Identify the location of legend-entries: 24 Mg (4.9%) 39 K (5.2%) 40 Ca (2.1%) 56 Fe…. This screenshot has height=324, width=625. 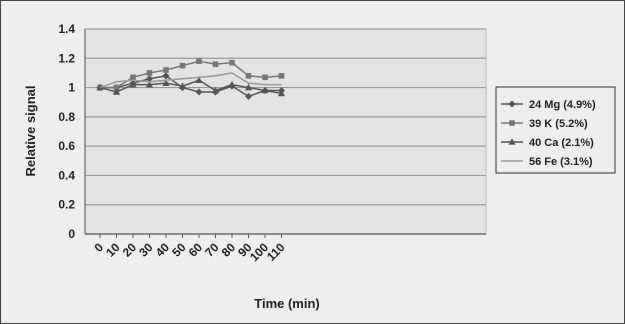
(548, 133).